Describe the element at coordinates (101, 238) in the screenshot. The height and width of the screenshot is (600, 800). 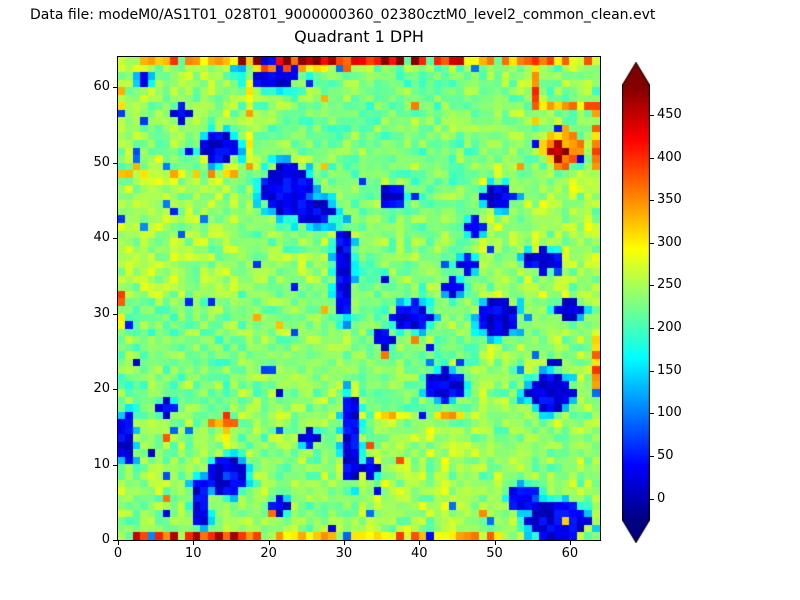
I see `y-tick-label: 40` at that location.